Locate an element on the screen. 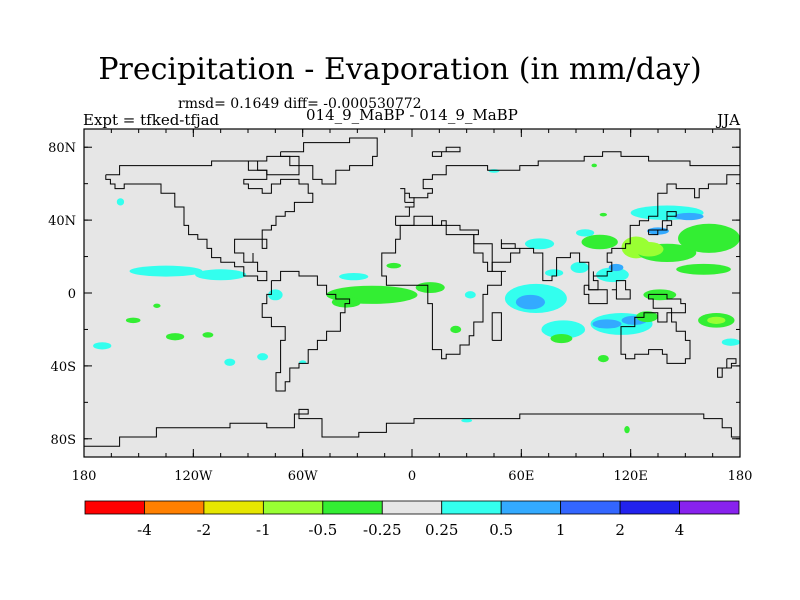 The width and height of the screenshot is (800, 600). coastline-greenland is located at coordinates (329, 161).